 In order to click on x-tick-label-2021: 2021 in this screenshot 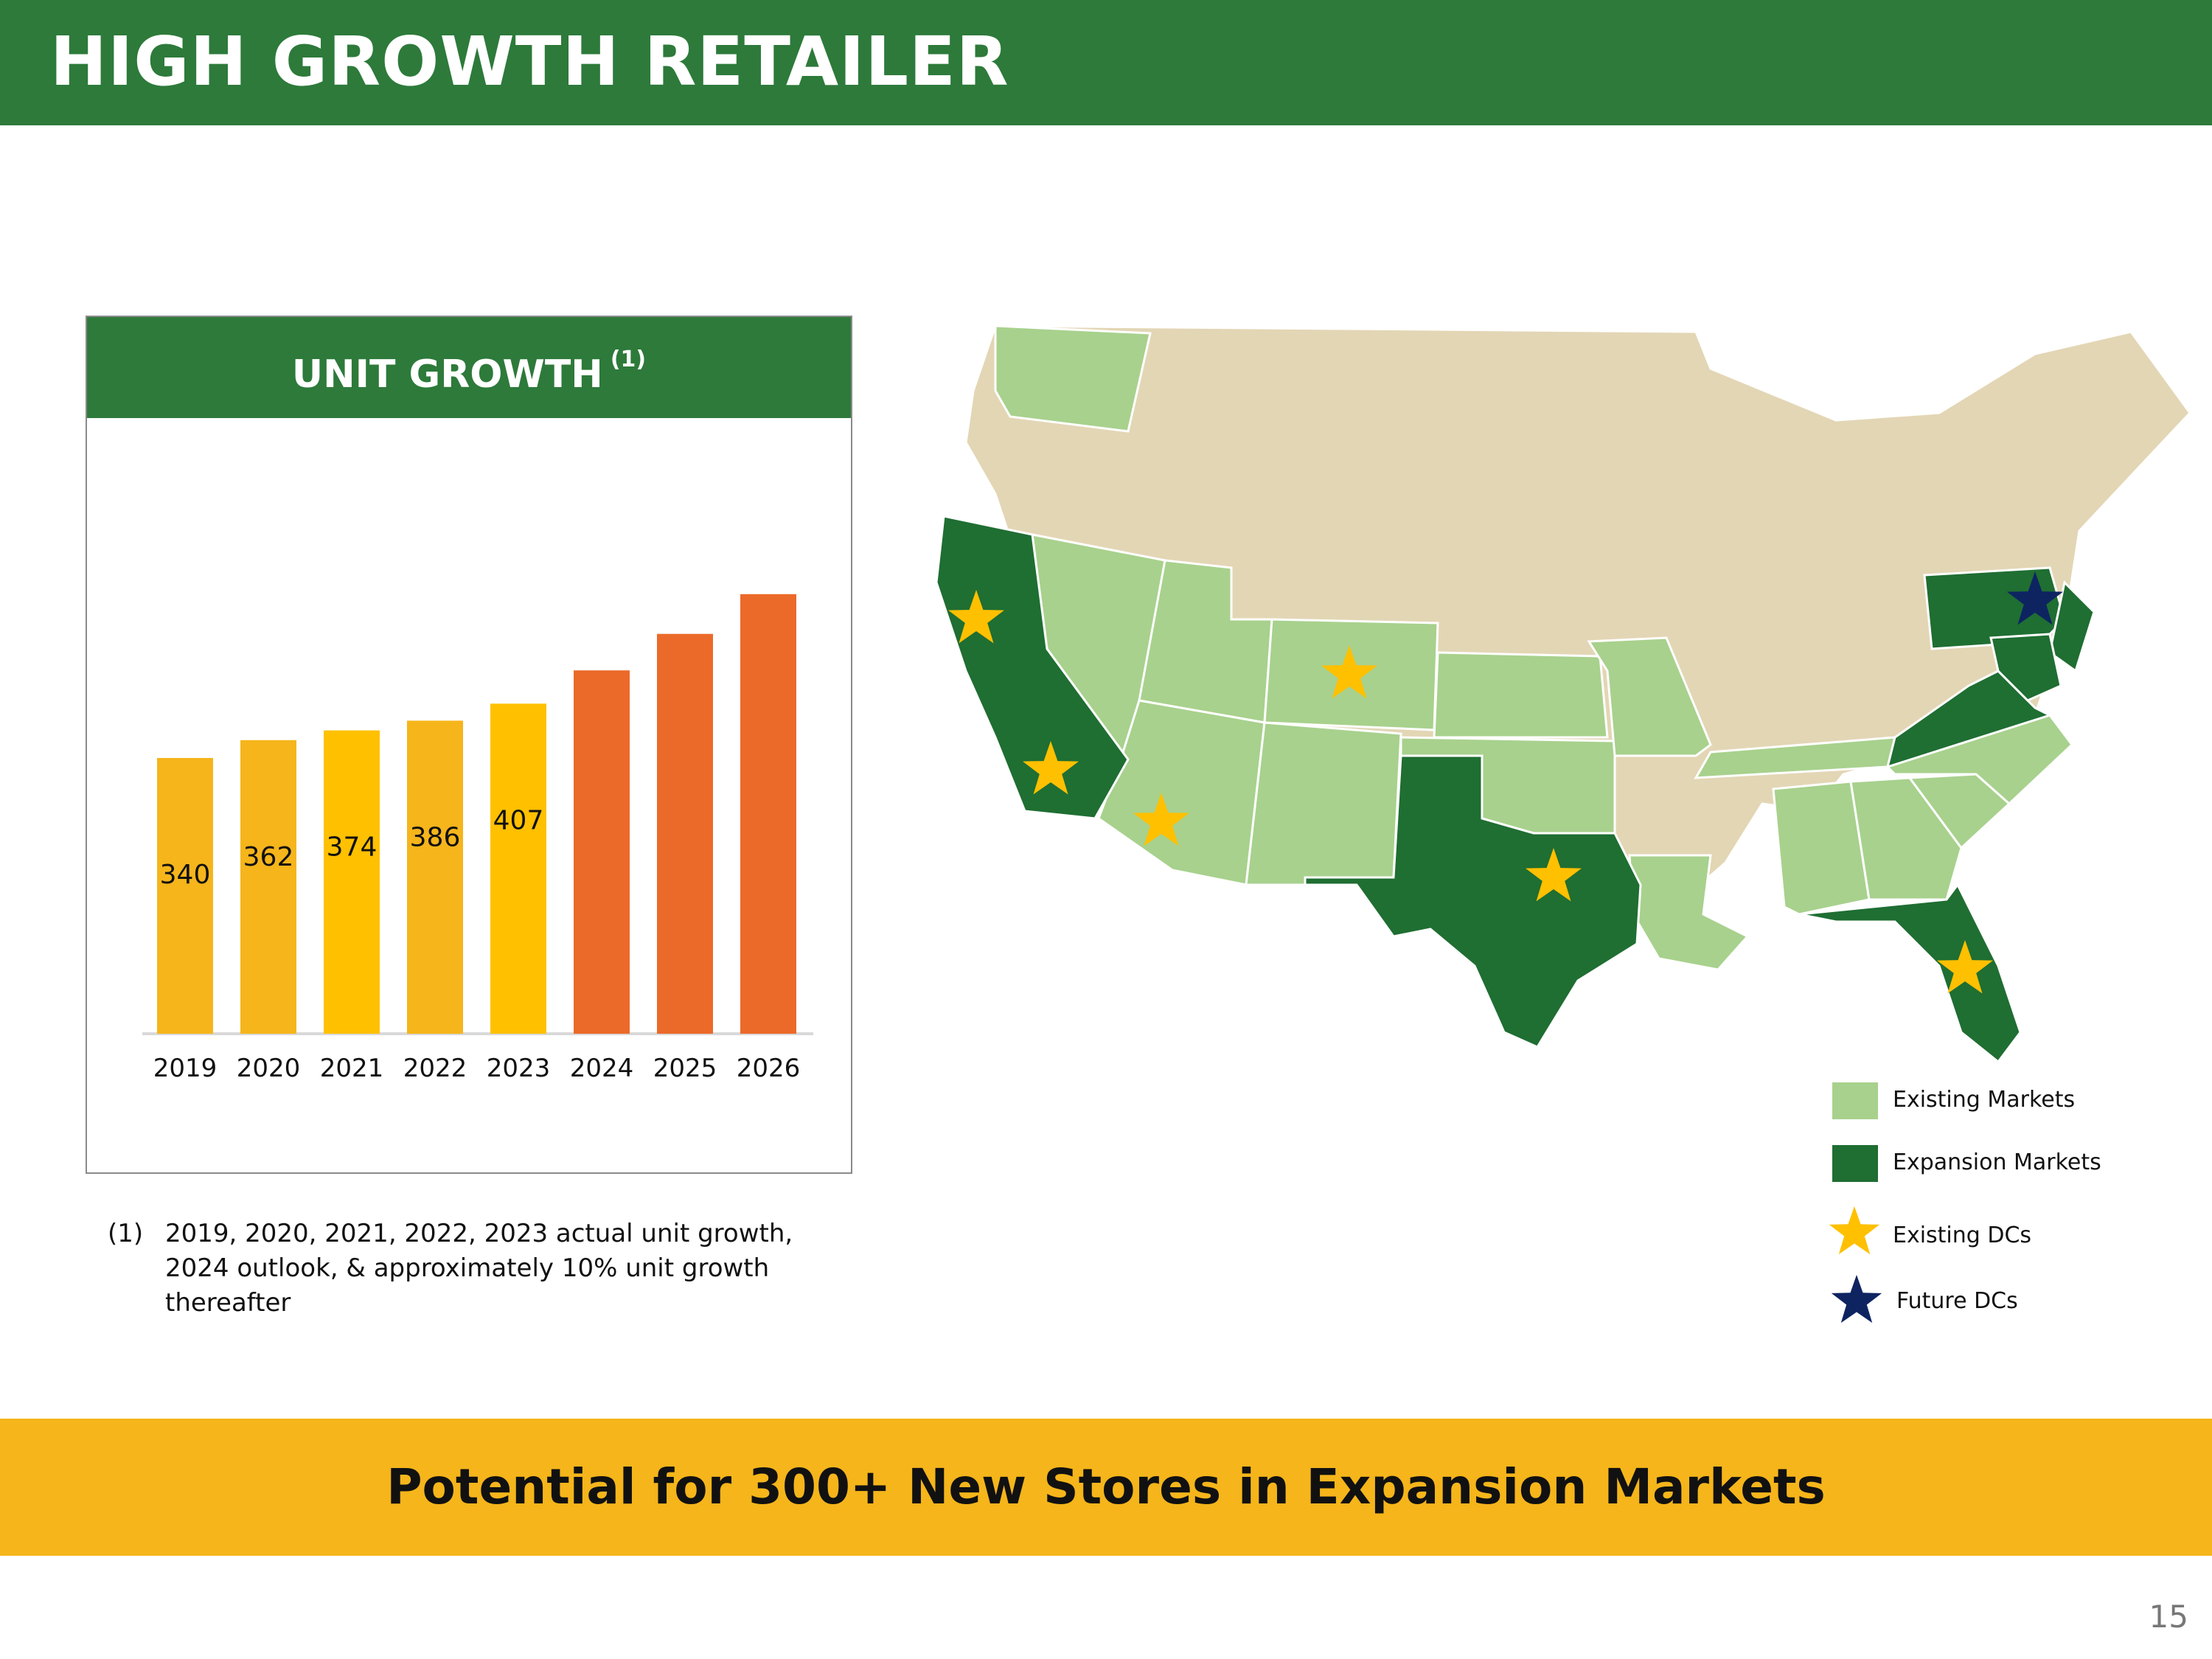, I will do `click(352, 1068)`.